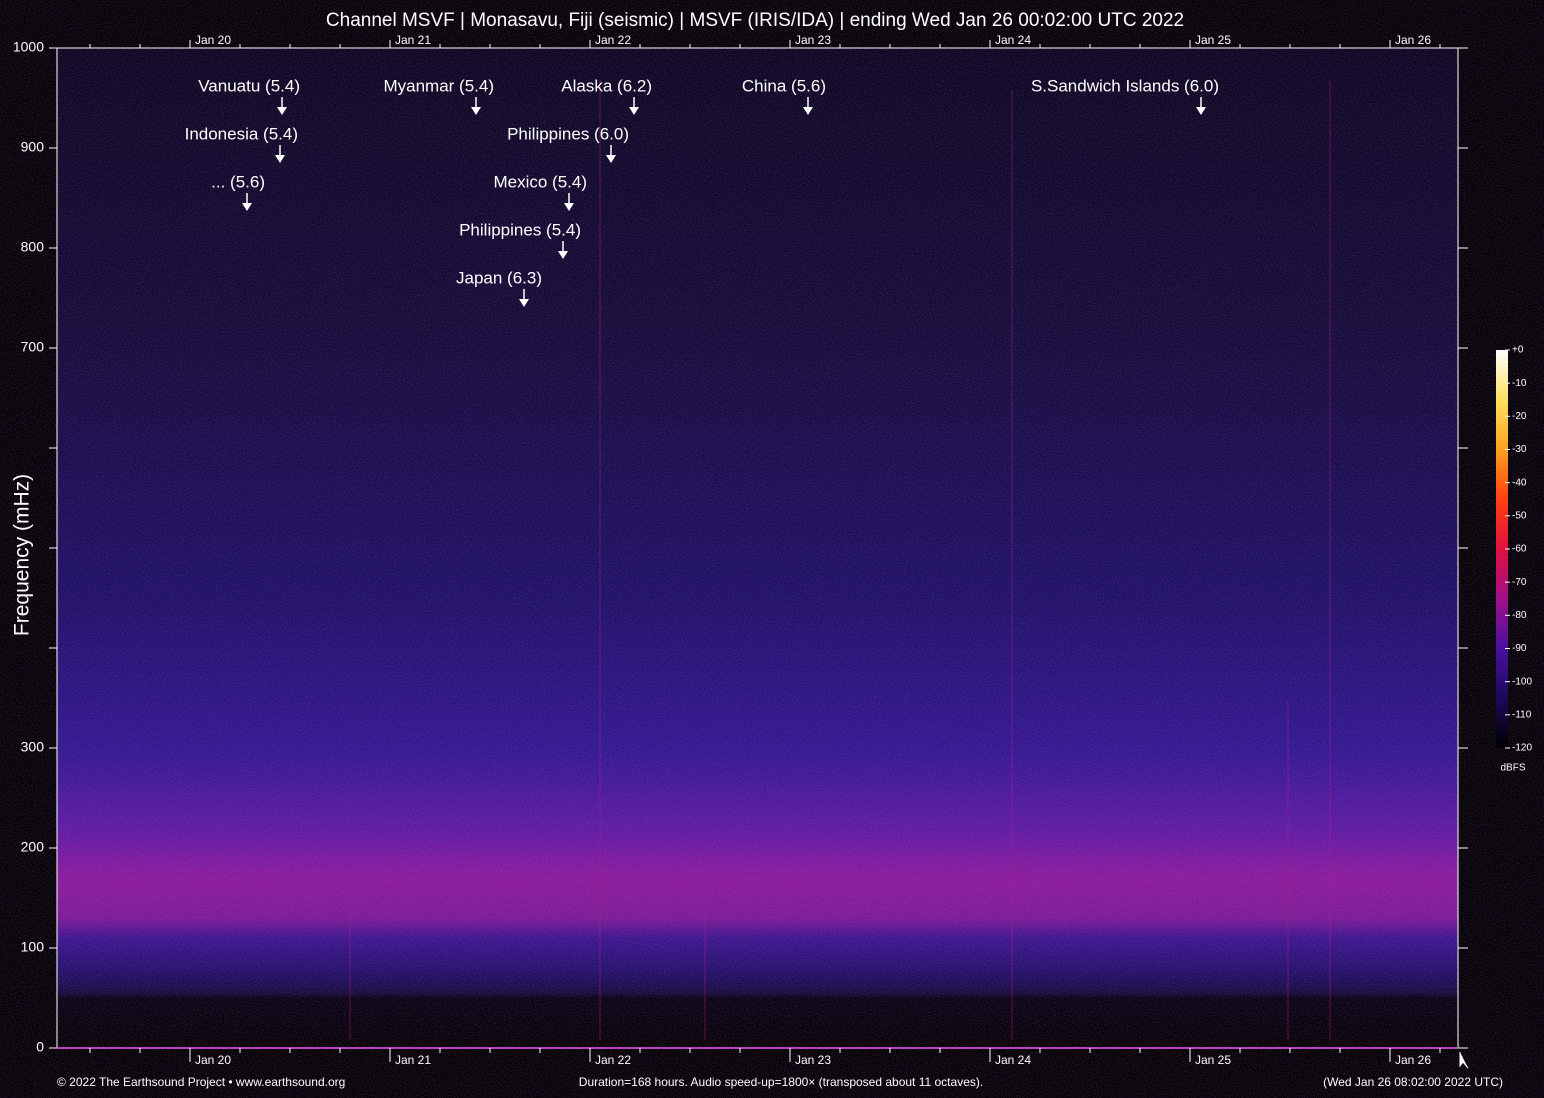 The image size is (1544, 1098). I want to click on x-tick-label: Jan 21, so click(413, 1060).